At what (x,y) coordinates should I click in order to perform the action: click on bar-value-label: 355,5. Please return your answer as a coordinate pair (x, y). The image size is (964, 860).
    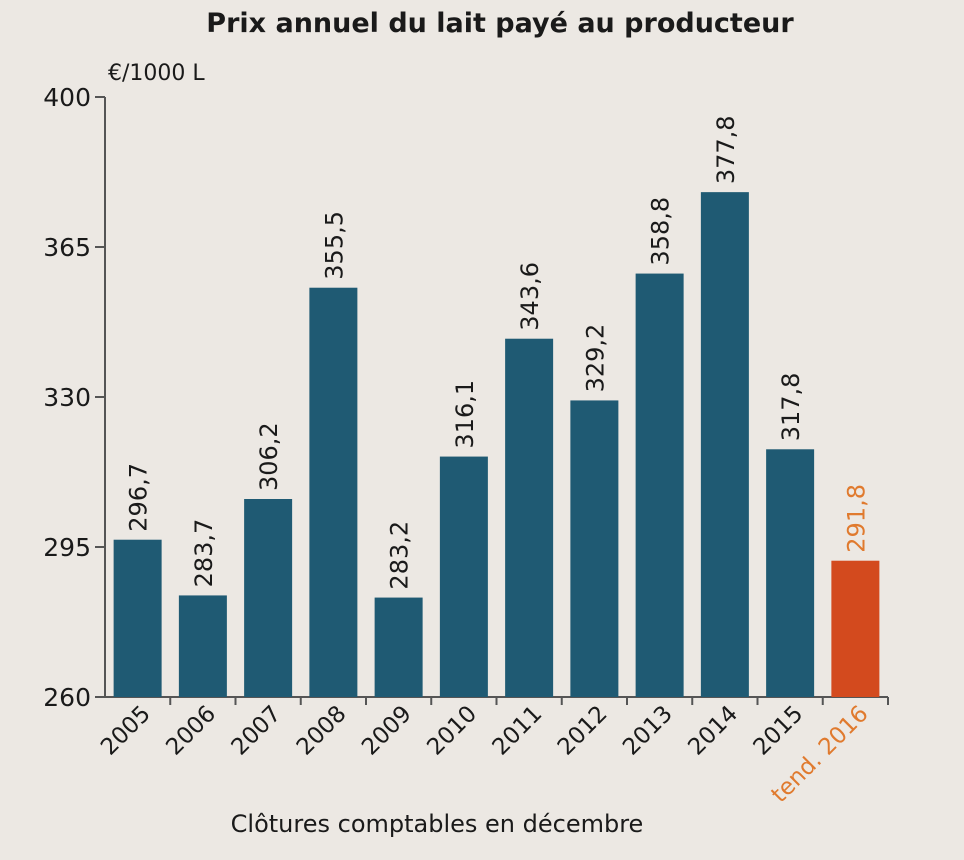
    Looking at the image, I should click on (334, 245).